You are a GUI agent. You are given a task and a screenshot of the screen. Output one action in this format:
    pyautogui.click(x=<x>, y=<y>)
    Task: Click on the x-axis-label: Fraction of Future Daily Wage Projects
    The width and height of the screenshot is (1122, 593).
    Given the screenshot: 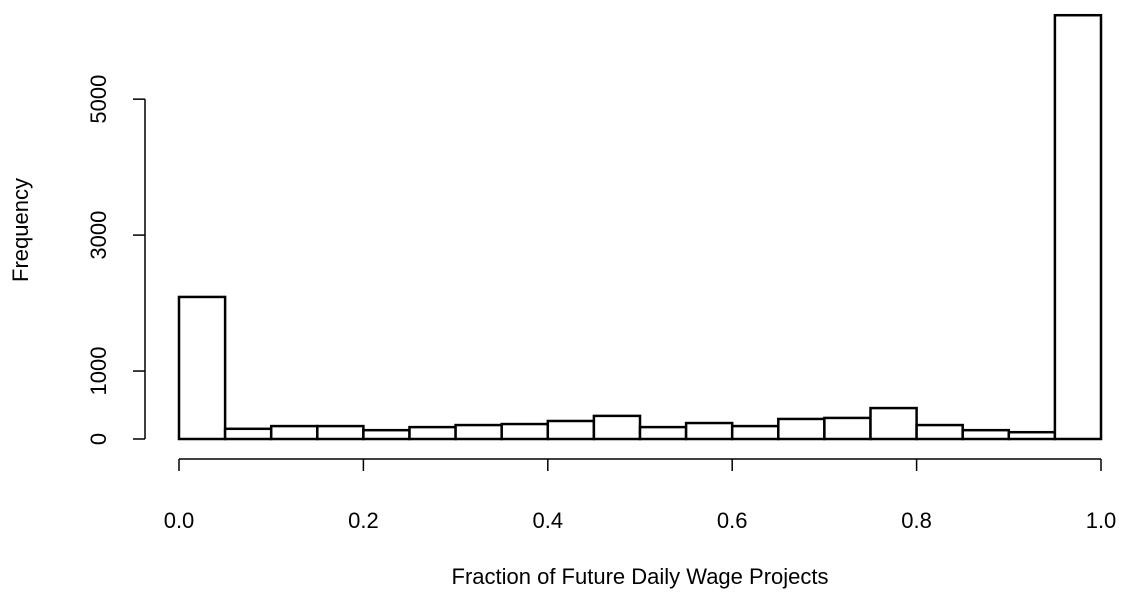 What is the action you would take?
    pyautogui.click(x=640, y=576)
    